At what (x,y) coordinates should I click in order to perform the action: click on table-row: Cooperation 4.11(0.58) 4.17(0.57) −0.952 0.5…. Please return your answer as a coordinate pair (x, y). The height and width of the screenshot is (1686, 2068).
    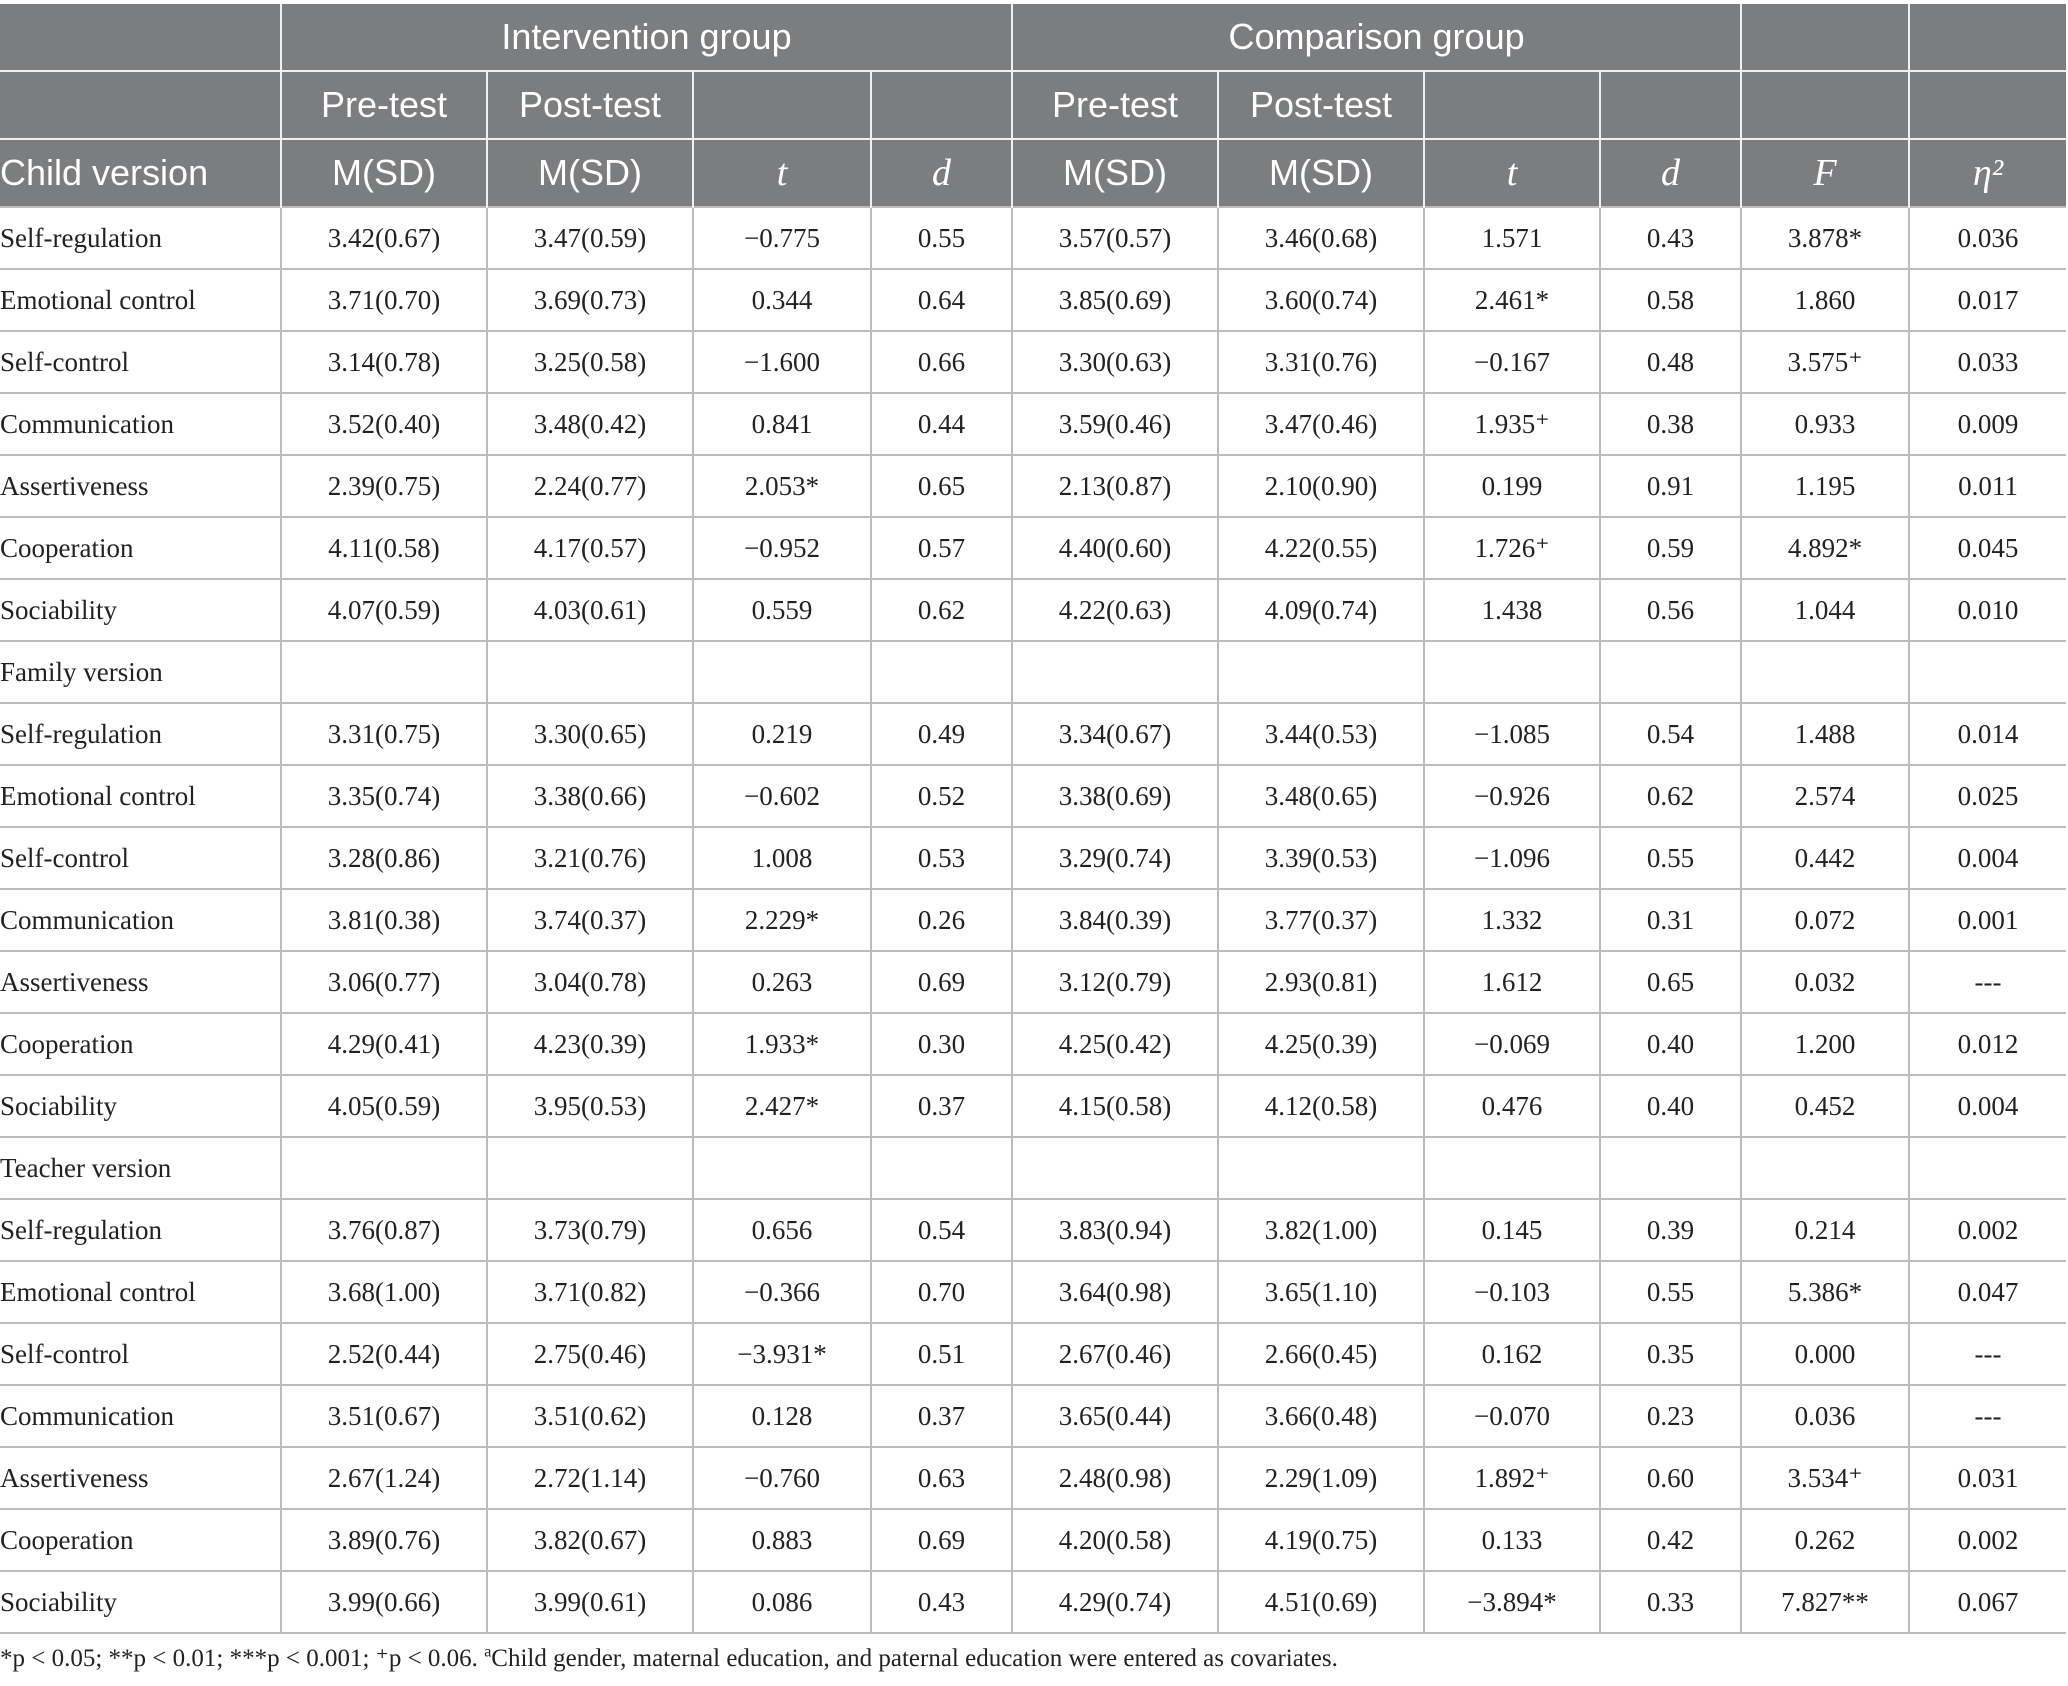
    Looking at the image, I should click on (1033, 547).